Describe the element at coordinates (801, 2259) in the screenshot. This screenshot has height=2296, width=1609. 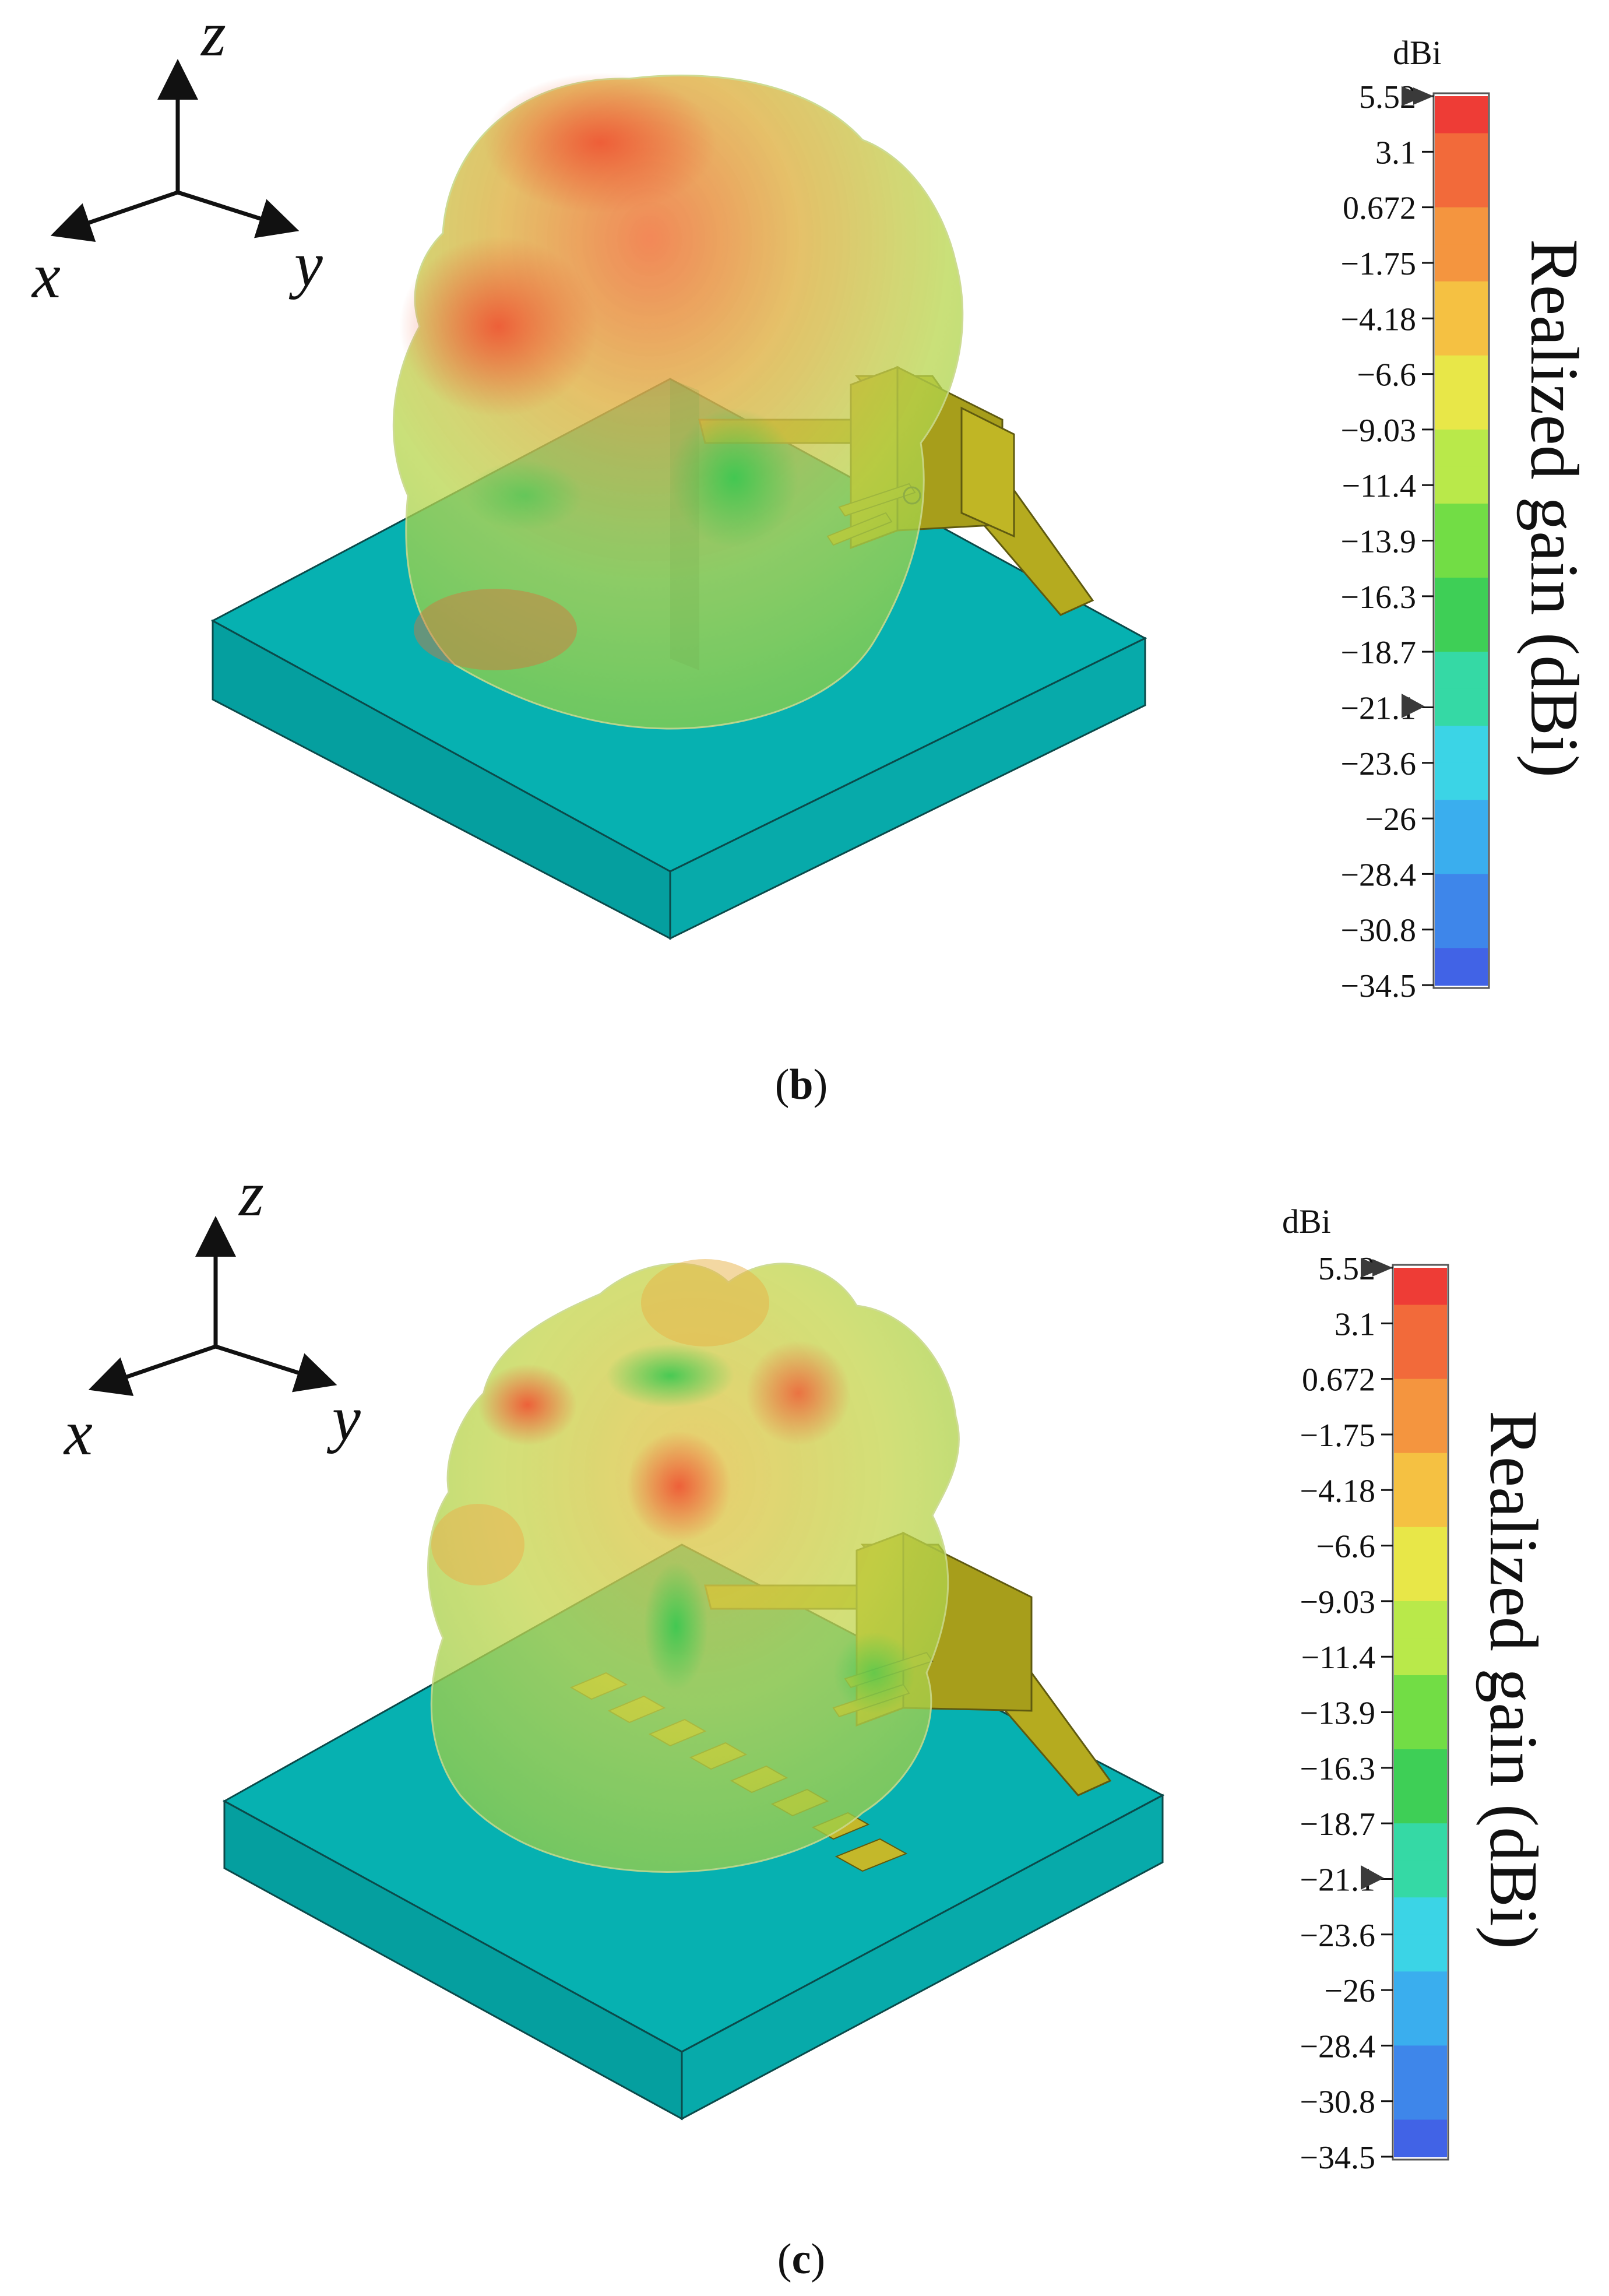
I see `caption-c: (c)` at that location.